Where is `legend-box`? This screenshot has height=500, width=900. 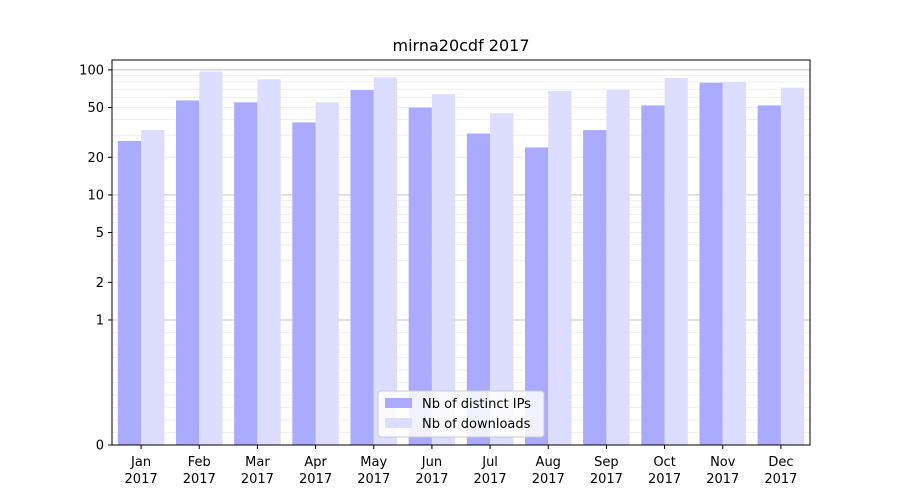
legend-box is located at coordinates (461, 414).